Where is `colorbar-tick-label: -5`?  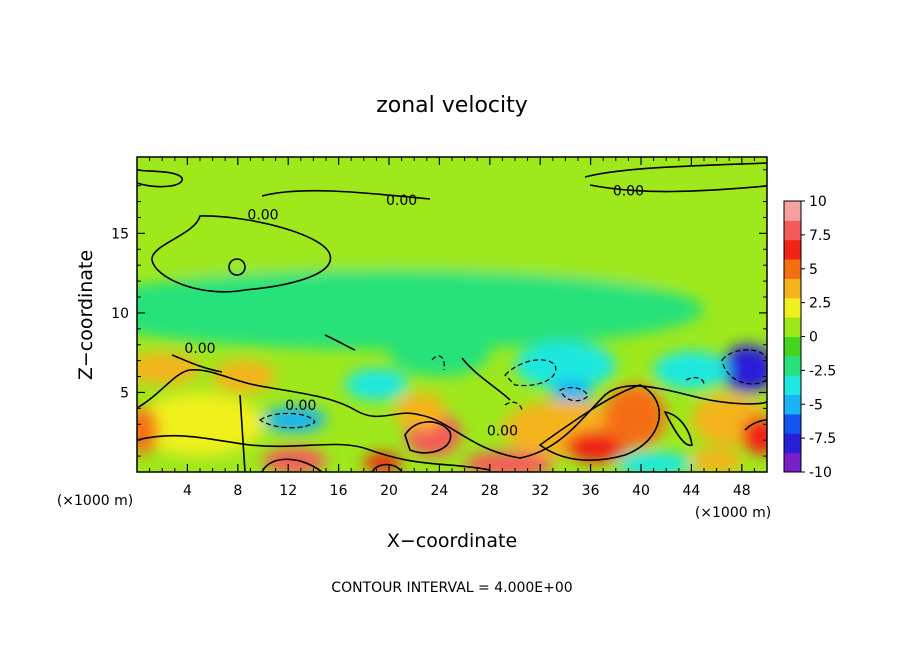
colorbar-tick-label: -5 is located at coordinates (816, 405).